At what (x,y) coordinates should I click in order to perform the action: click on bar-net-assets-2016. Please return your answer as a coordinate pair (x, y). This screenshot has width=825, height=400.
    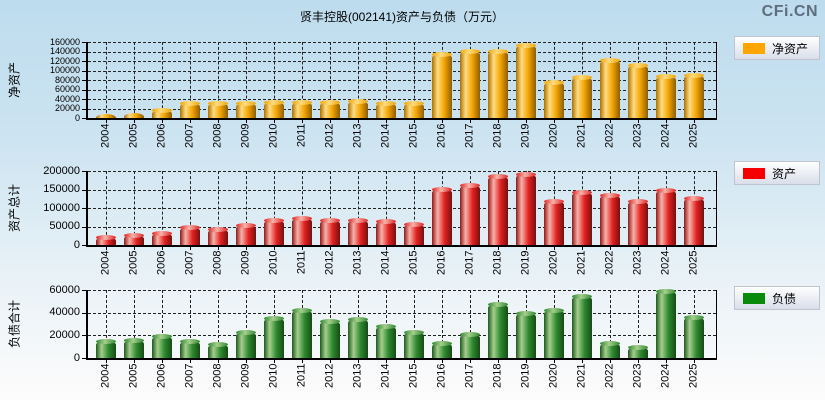
    Looking at the image, I should click on (442, 85).